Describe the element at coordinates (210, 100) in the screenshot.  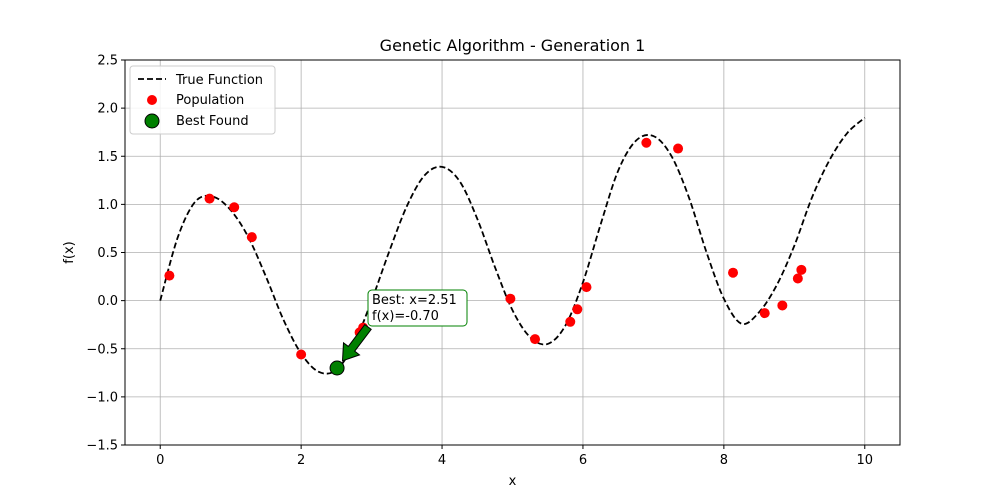
I see `legend-entry-population: Population` at that location.